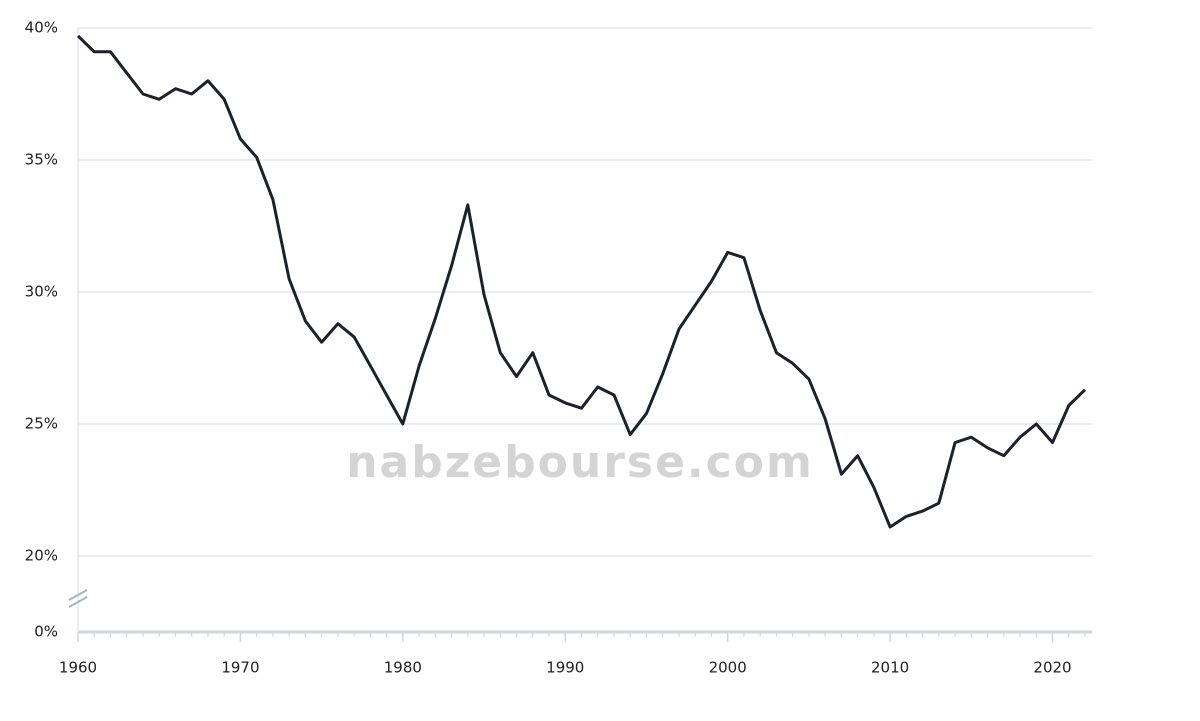  What do you see at coordinates (728, 668) in the screenshot?
I see `x-tick-label: 2000` at bounding box center [728, 668].